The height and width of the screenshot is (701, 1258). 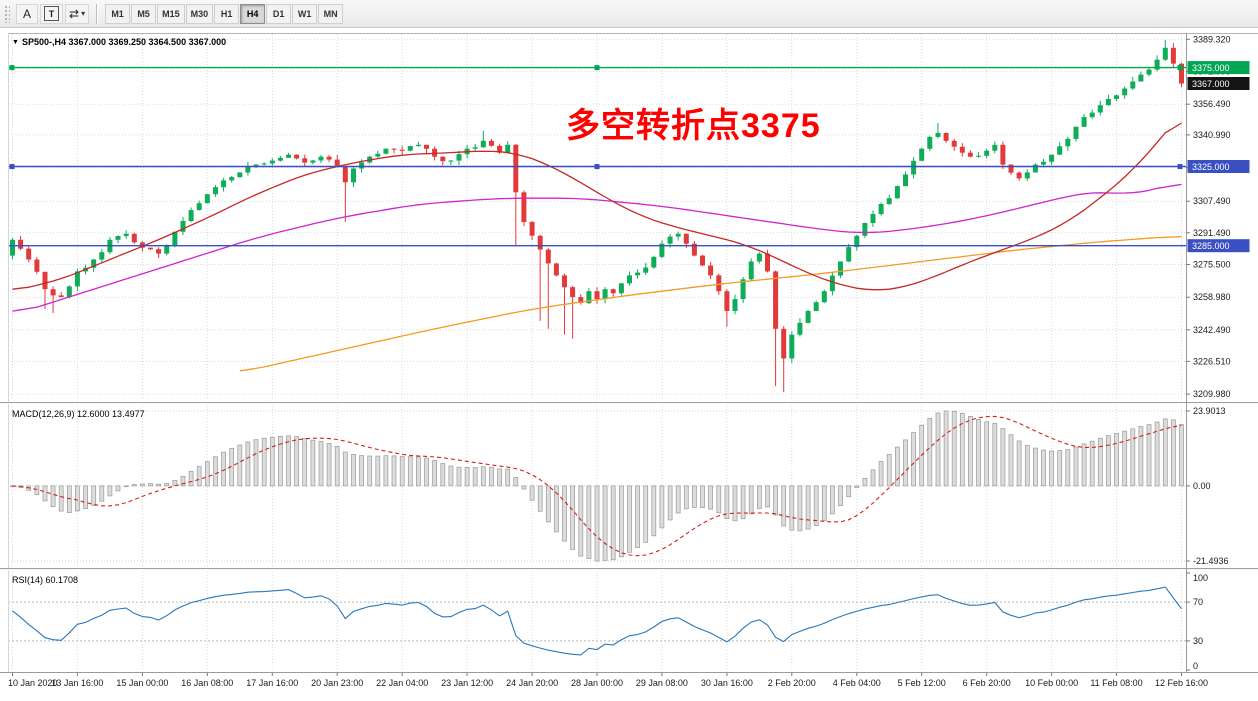 I want to click on time-axis-label: 4 Feb 04:00, so click(x=857, y=683).